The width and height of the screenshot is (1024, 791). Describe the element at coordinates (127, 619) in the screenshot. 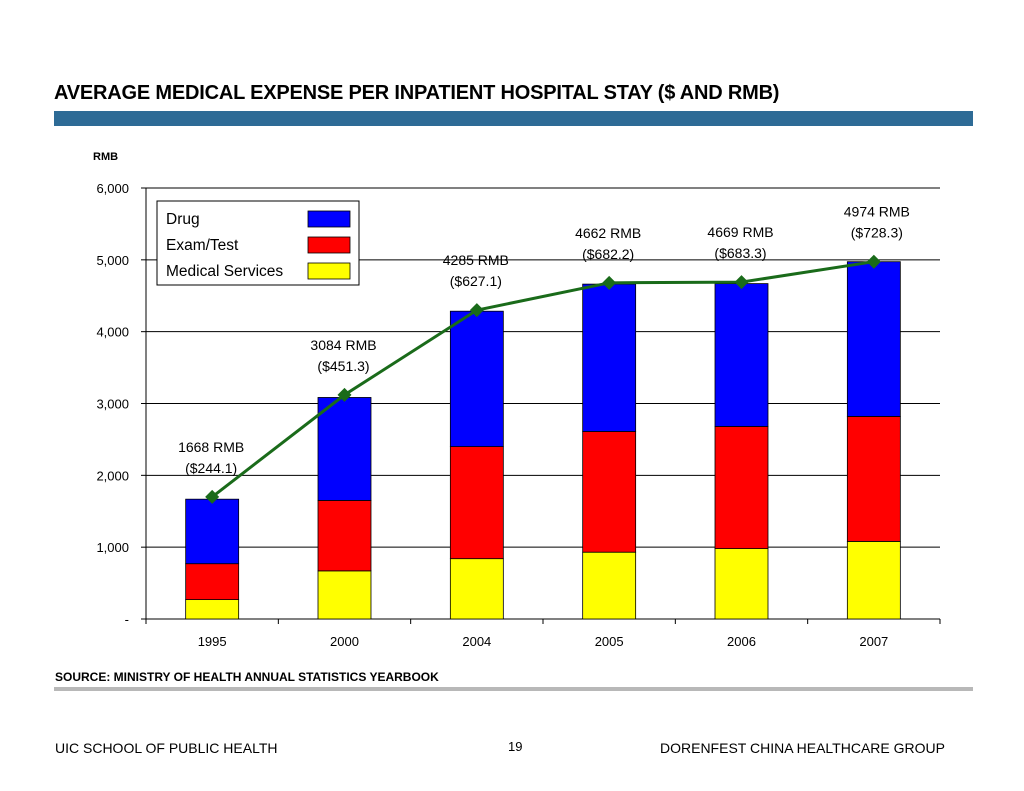

I see `y-tick-label: -` at that location.